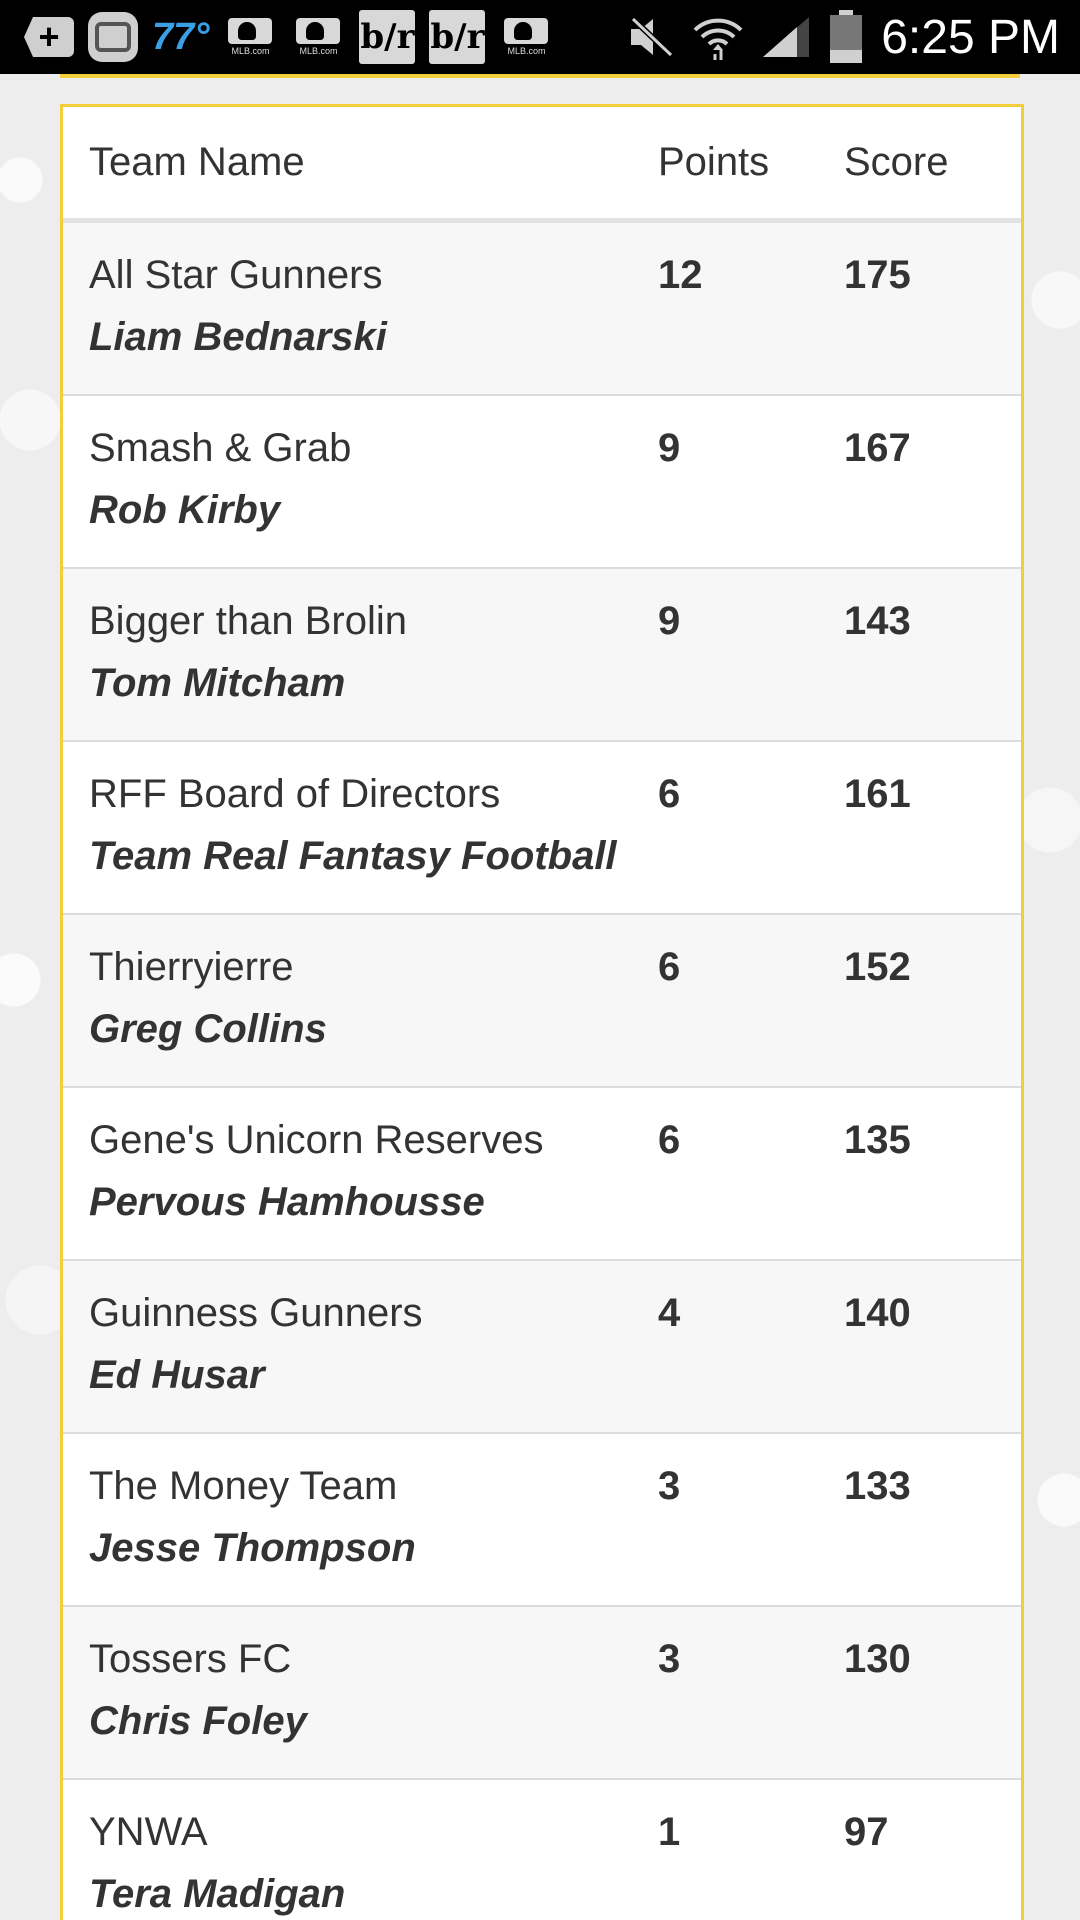 The image size is (1080, 1920). I want to click on points-value: 1, so click(669, 1832).